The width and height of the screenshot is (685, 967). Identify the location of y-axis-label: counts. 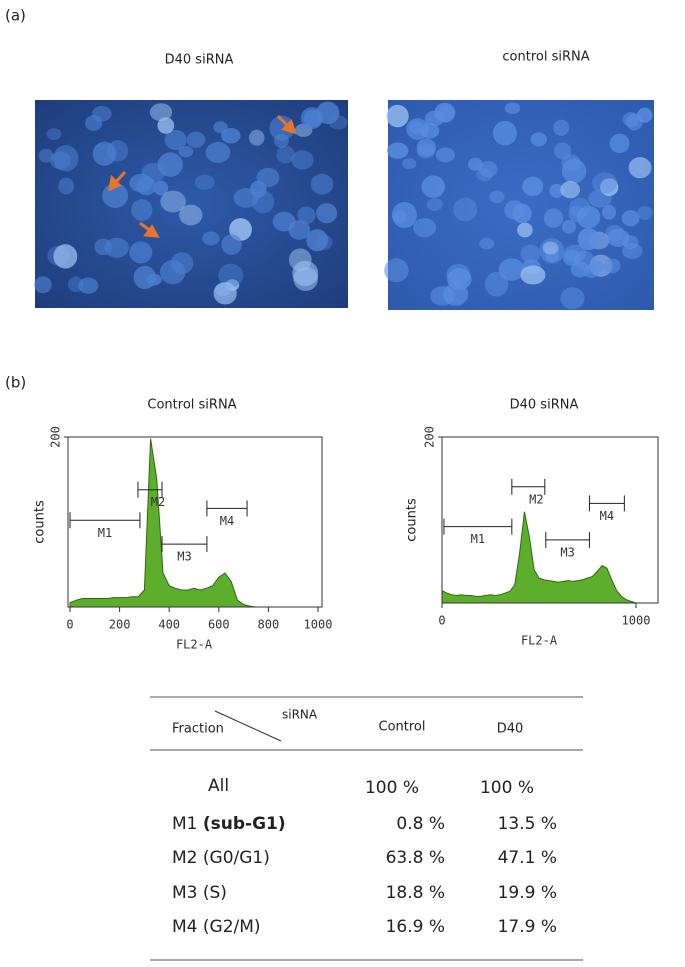
(40, 522).